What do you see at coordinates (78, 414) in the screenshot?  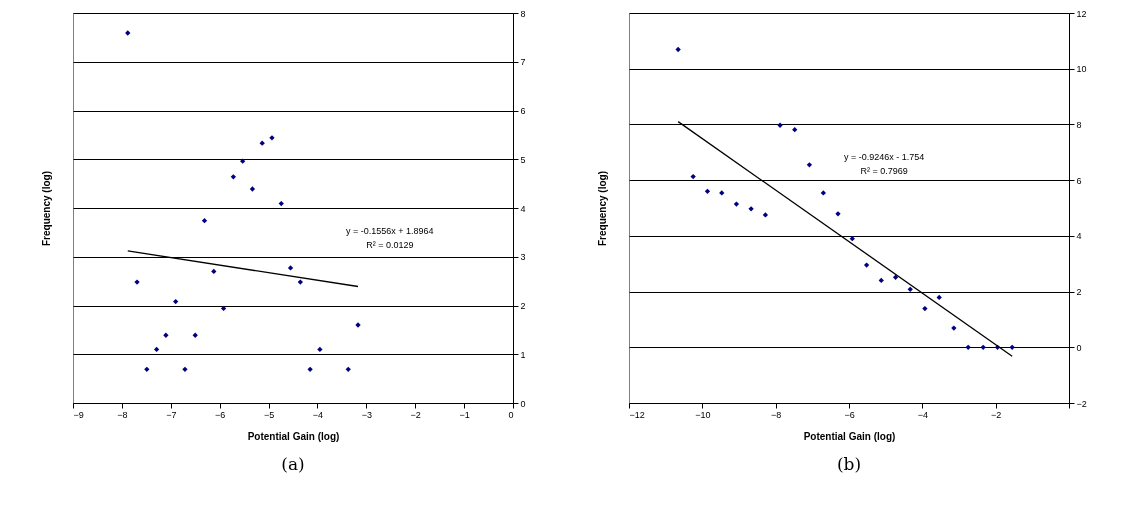 I see `x-tick-label: −9` at bounding box center [78, 414].